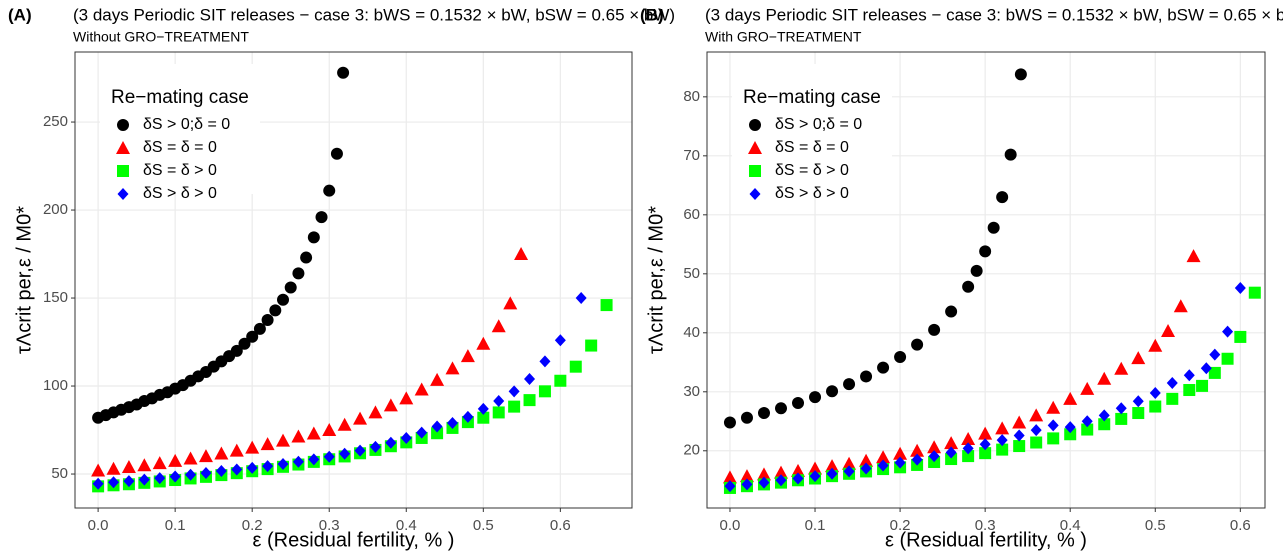  I want to click on chart-subtitle: With GRO−TREATMENT, so click(783, 37).